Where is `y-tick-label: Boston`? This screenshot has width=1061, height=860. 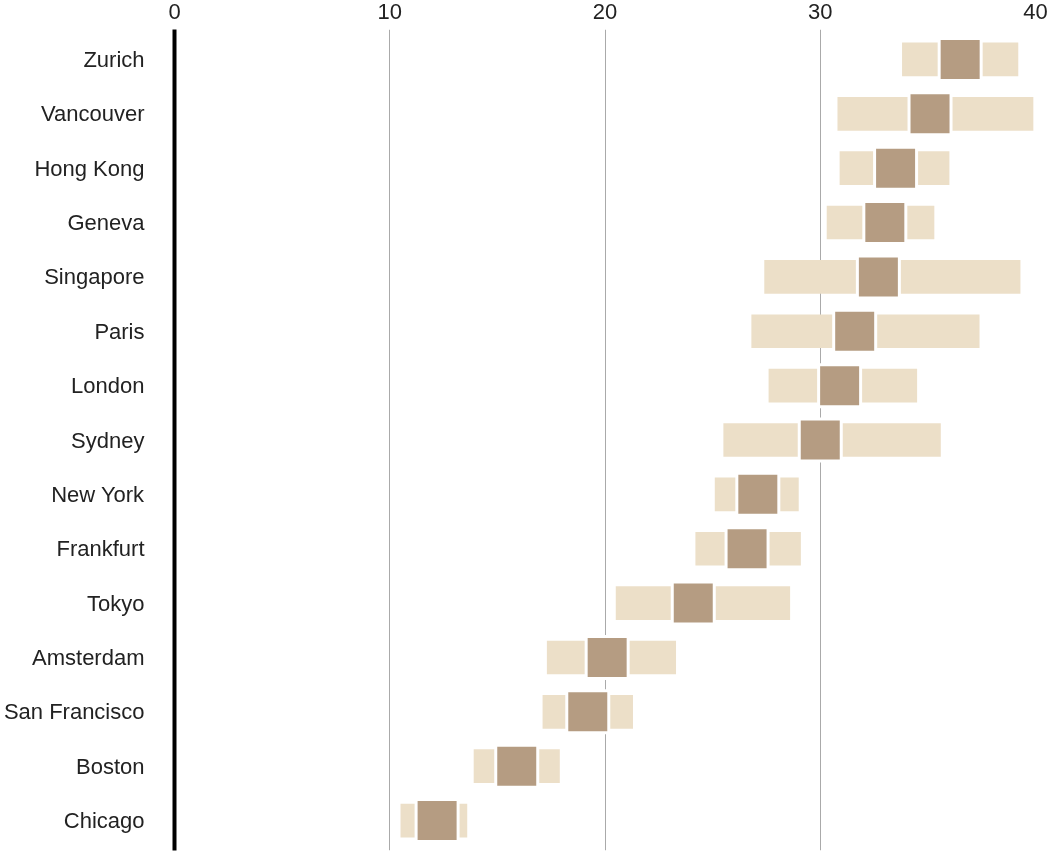
y-tick-label: Boston is located at coordinates (110, 766).